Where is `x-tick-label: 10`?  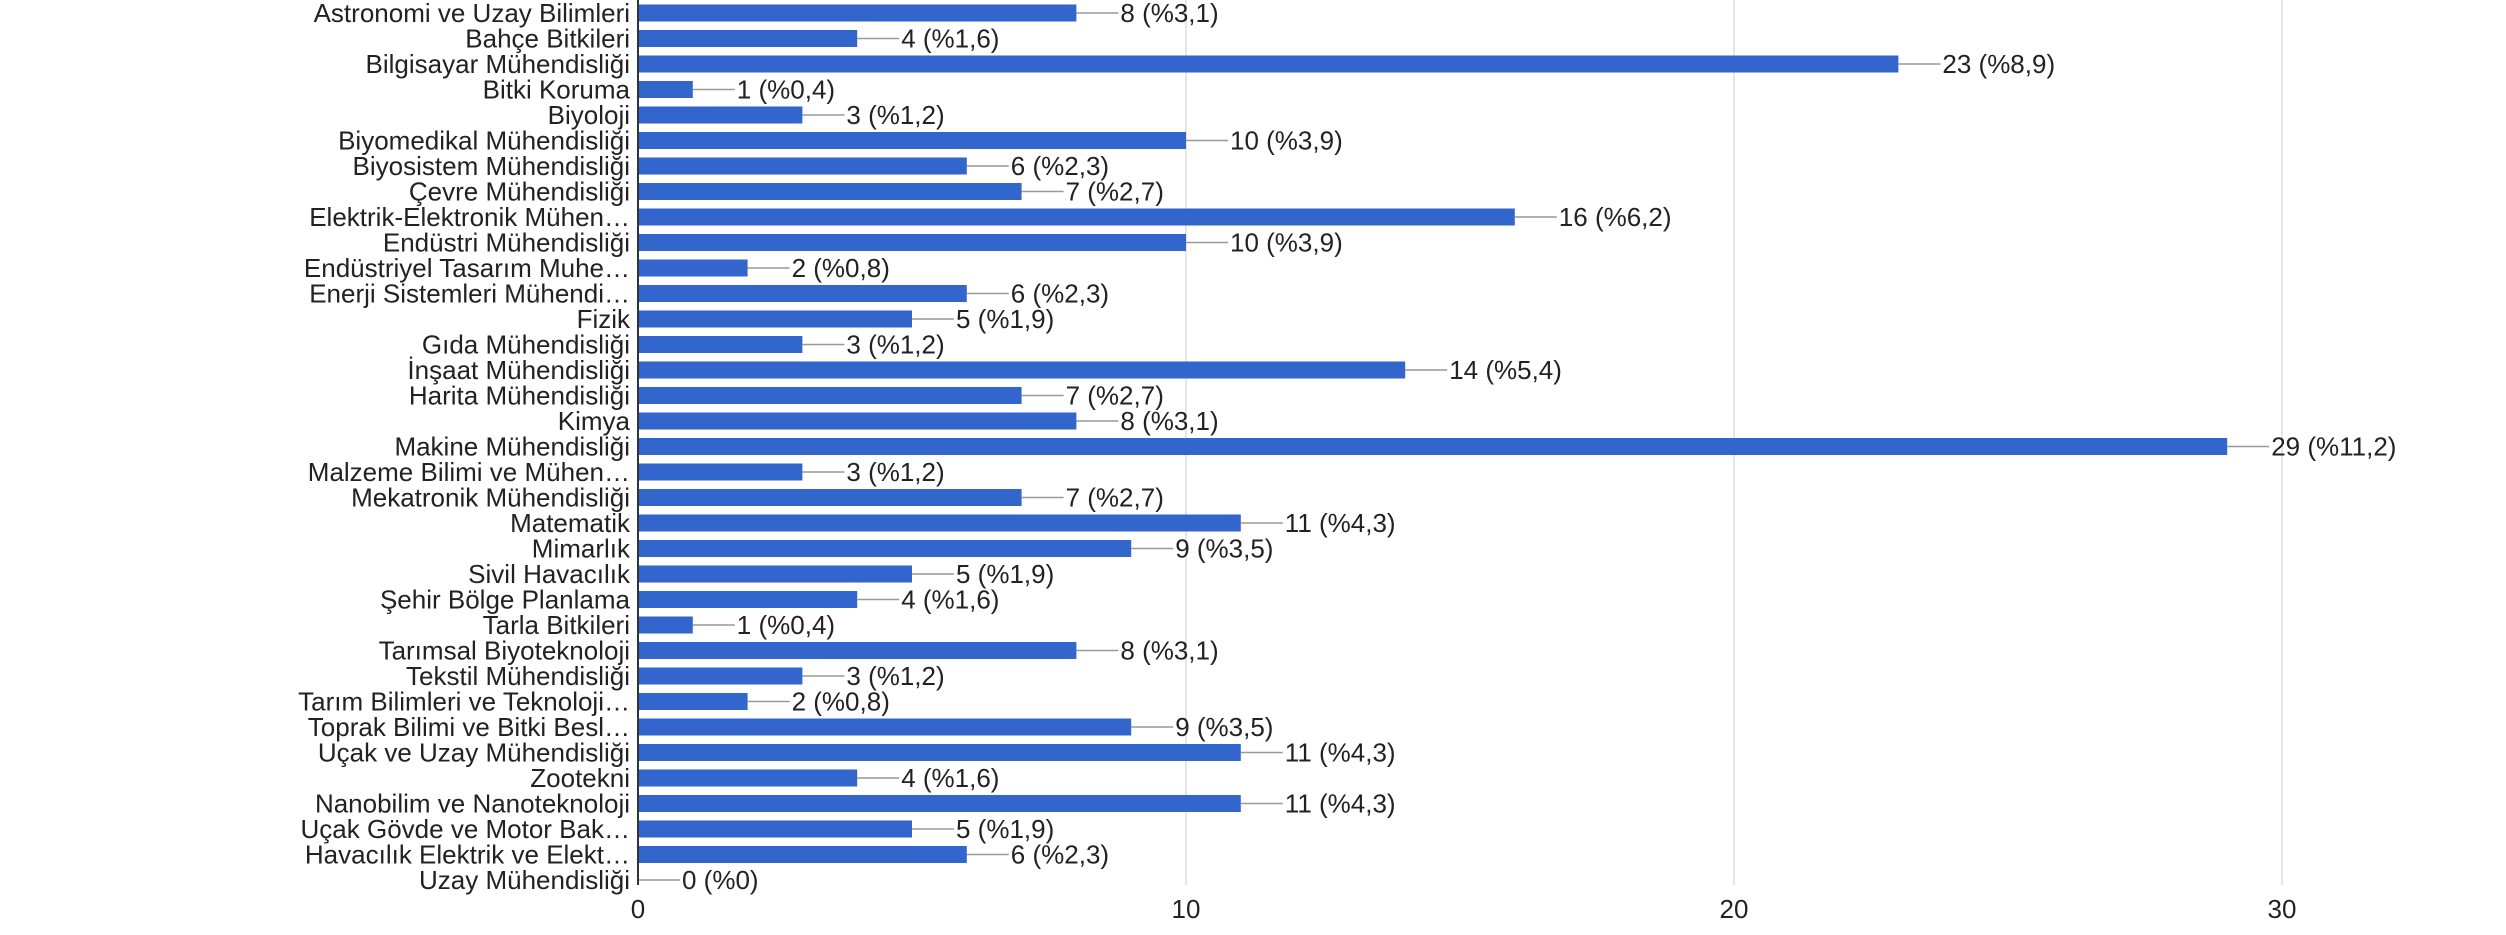 x-tick-label: 10 is located at coordinates (1186, 909).